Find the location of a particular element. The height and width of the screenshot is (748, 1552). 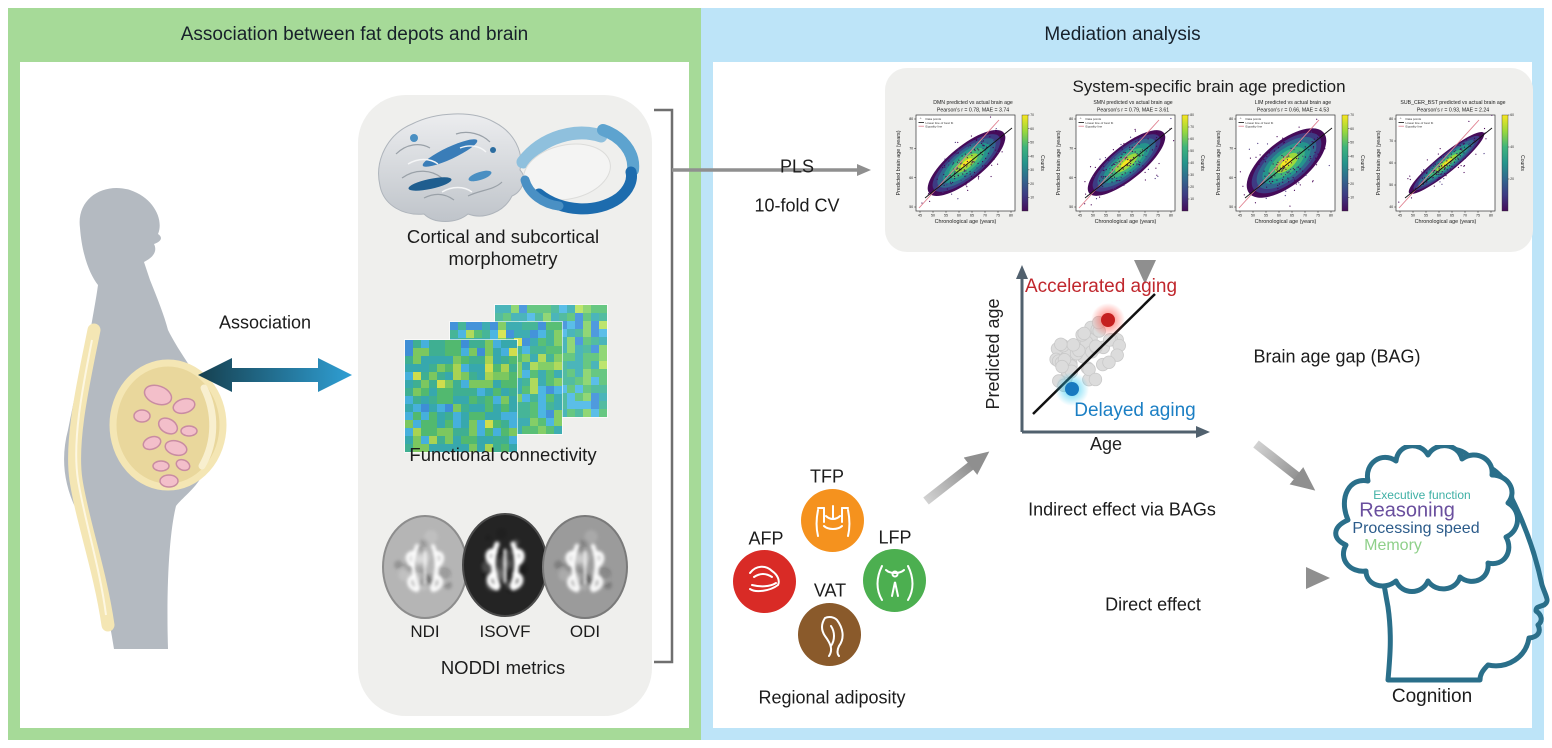

svg-text: Predicted brain age (years) is located at coordinates (1059, 162).